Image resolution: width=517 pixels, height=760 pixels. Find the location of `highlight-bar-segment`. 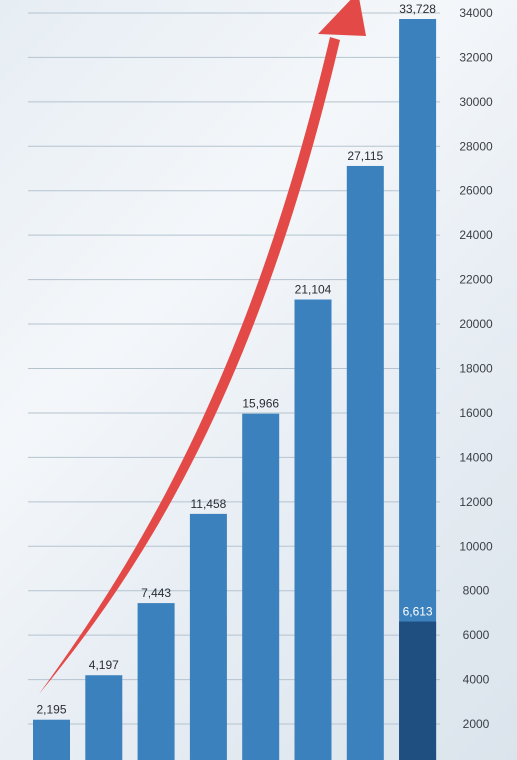

highlight-bar-segment is located at coordinates (418, 690).